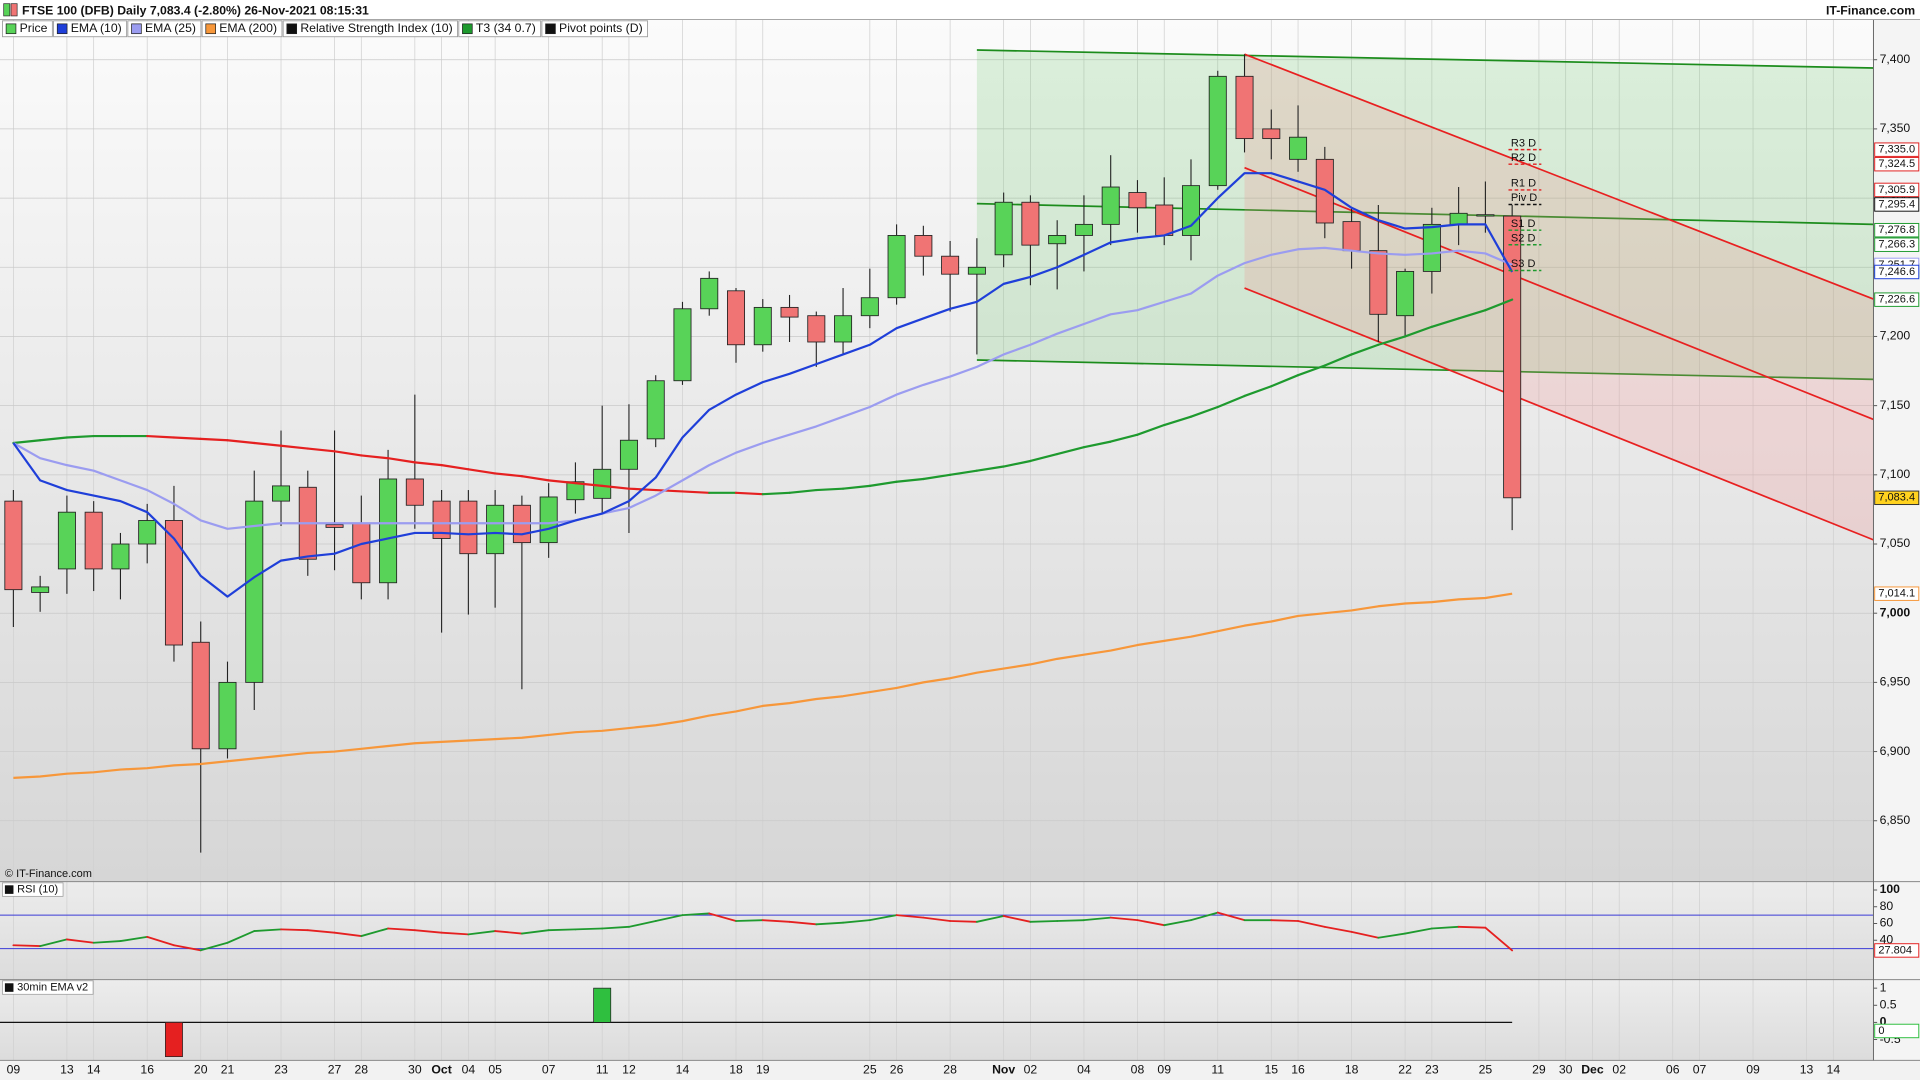 Image resolution: width=1920 pixels, height=1080 pixels. Describe the element at coordinates (90, 29) in the screenshot. I see `legend-item: EMA (10)` at that location.